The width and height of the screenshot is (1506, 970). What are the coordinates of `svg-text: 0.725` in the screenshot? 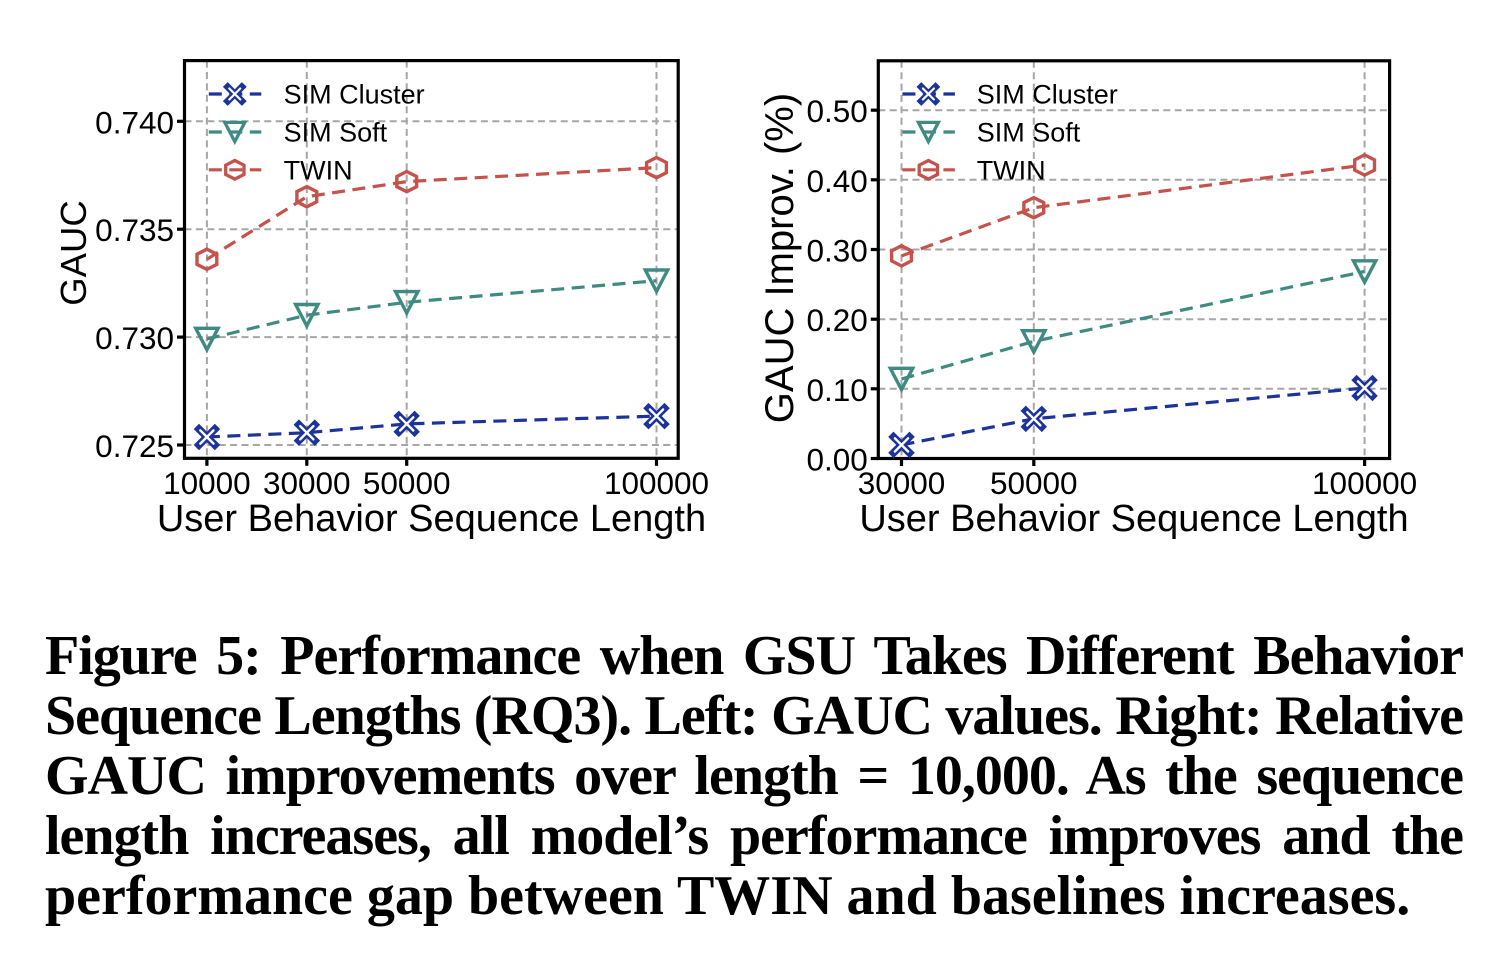 It's located at (134, 446).